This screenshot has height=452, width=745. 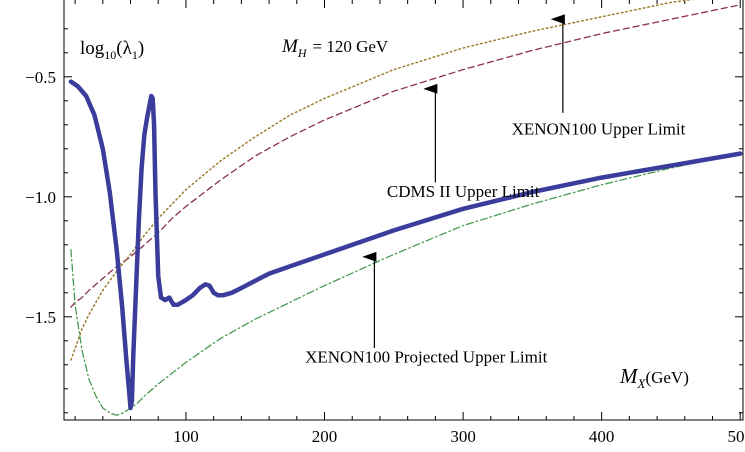 What do you see at coordinates (141, 48) in the screenshot?
I see `y-axis-label-close: )` at bounding box center [141, 48].